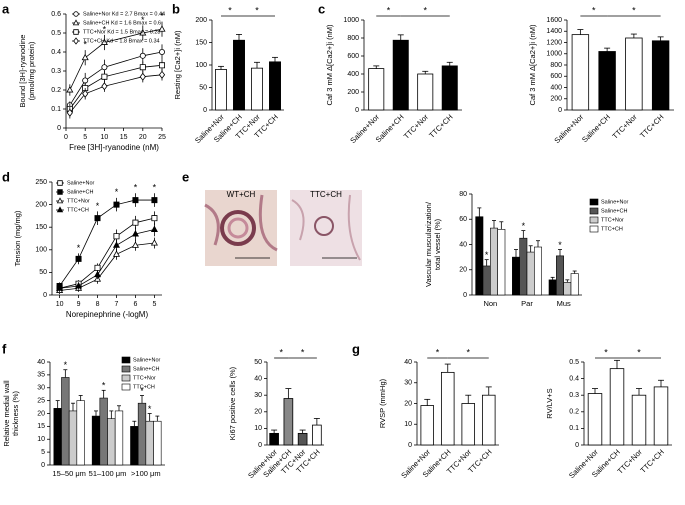 This screenshot has height=505, width=685. What do you see at coordinates (258, 395) in the screenshot?
I see `y-tick-label: 30` at bounding box center [258, 395].